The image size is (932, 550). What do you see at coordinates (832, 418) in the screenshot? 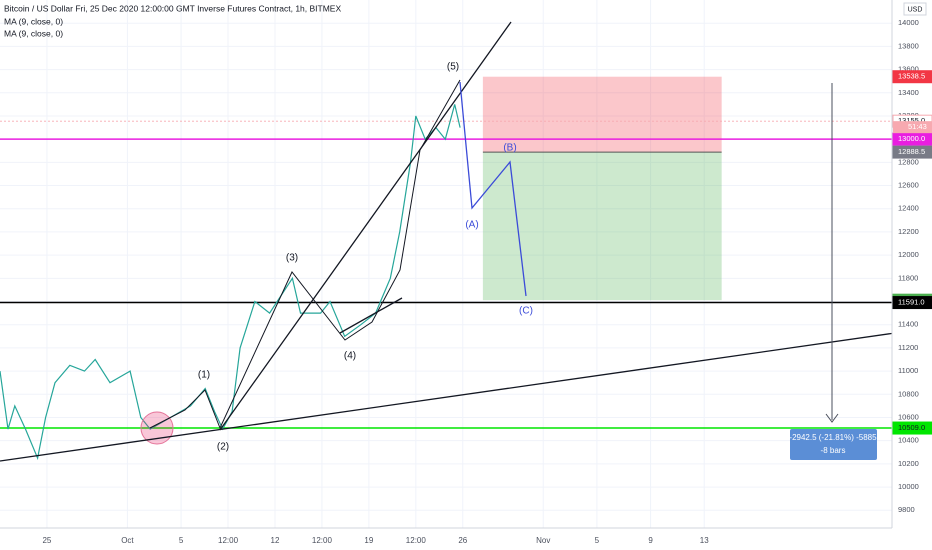
I see `measure-arrow-head` at bounding box center [832, 418].